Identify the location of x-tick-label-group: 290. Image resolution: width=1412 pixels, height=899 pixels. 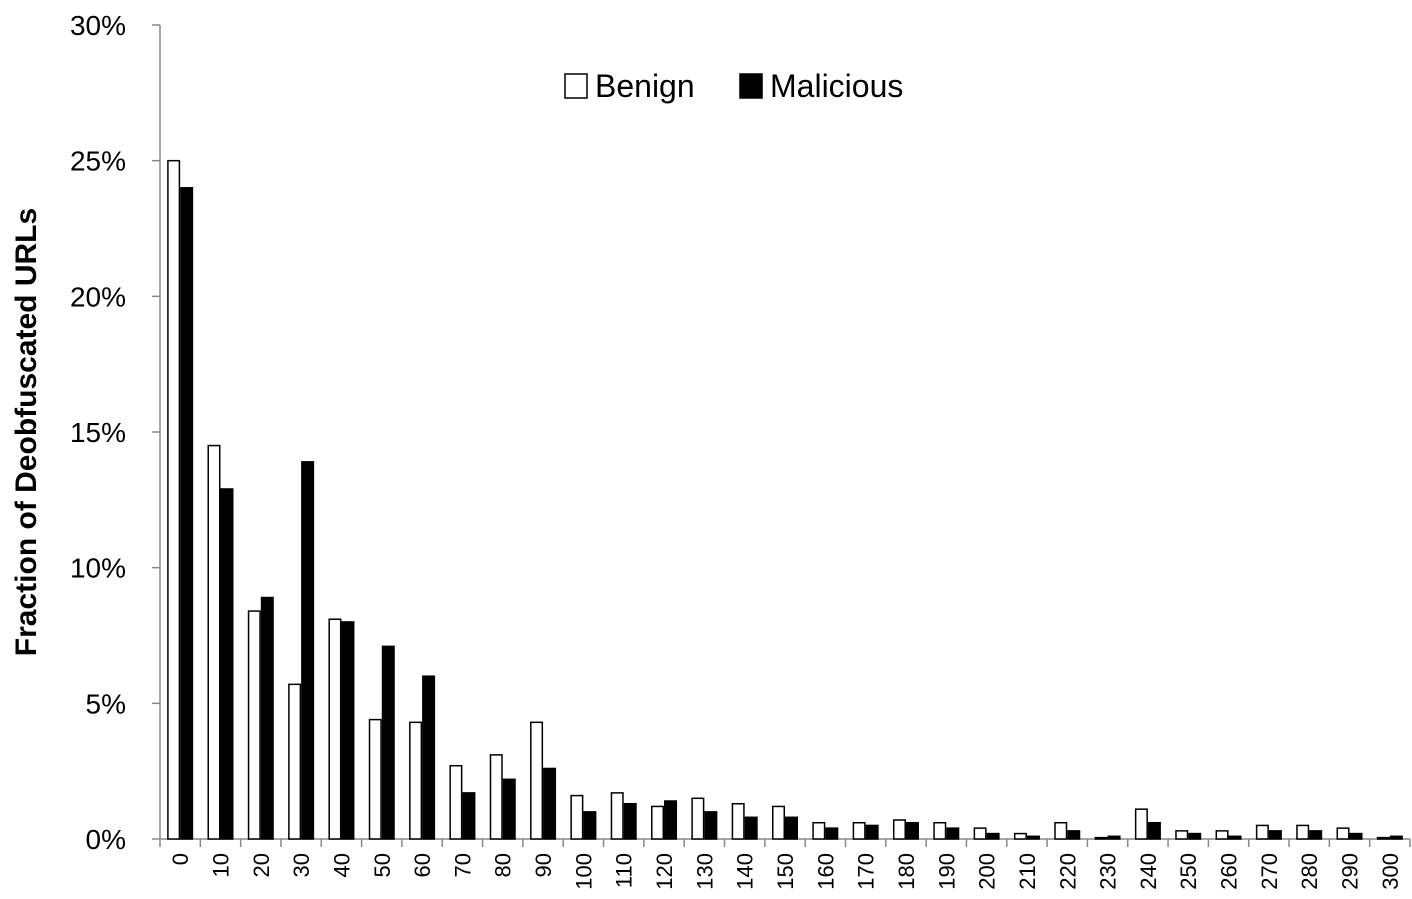
(1350, 871).